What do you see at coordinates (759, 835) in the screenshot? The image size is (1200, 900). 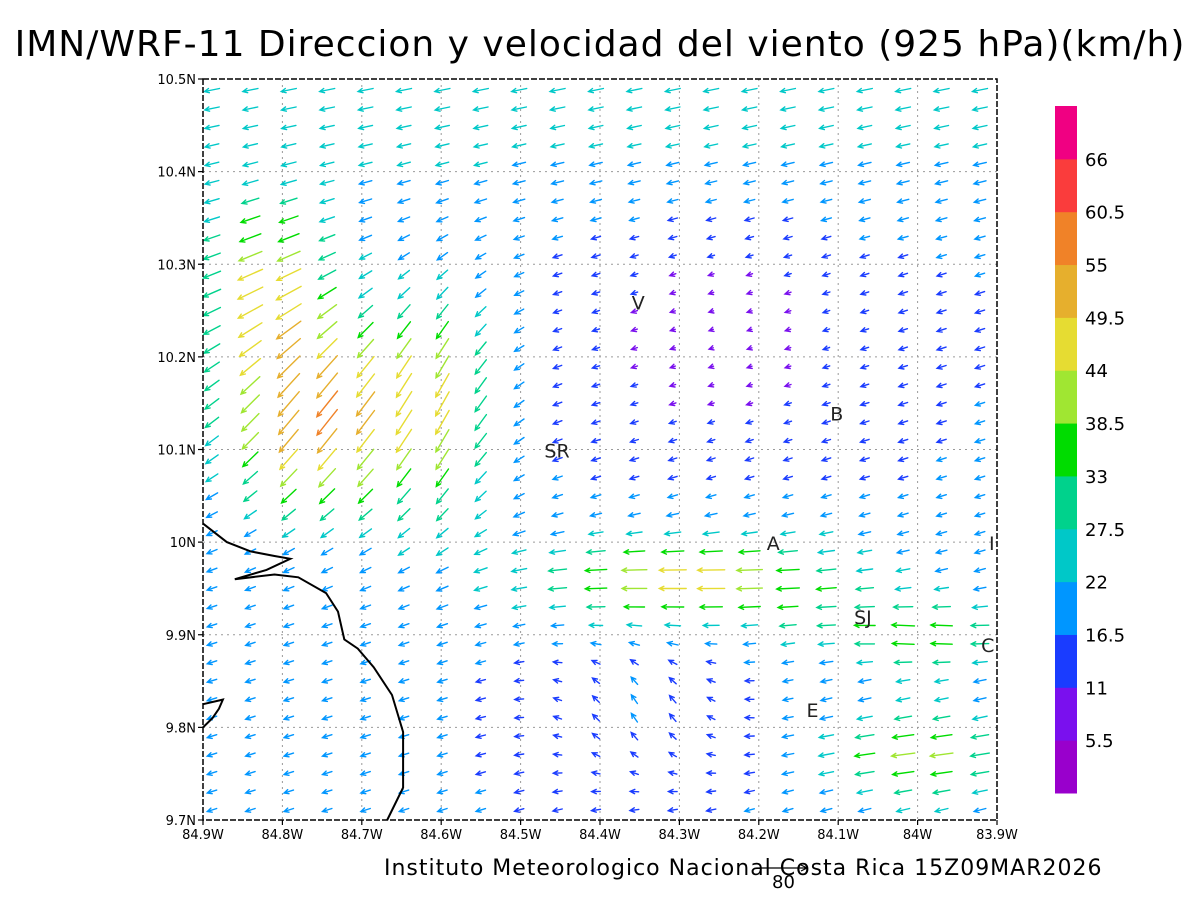 I see `x-tick-label: 84.2W` at bounding box center [759, 835].